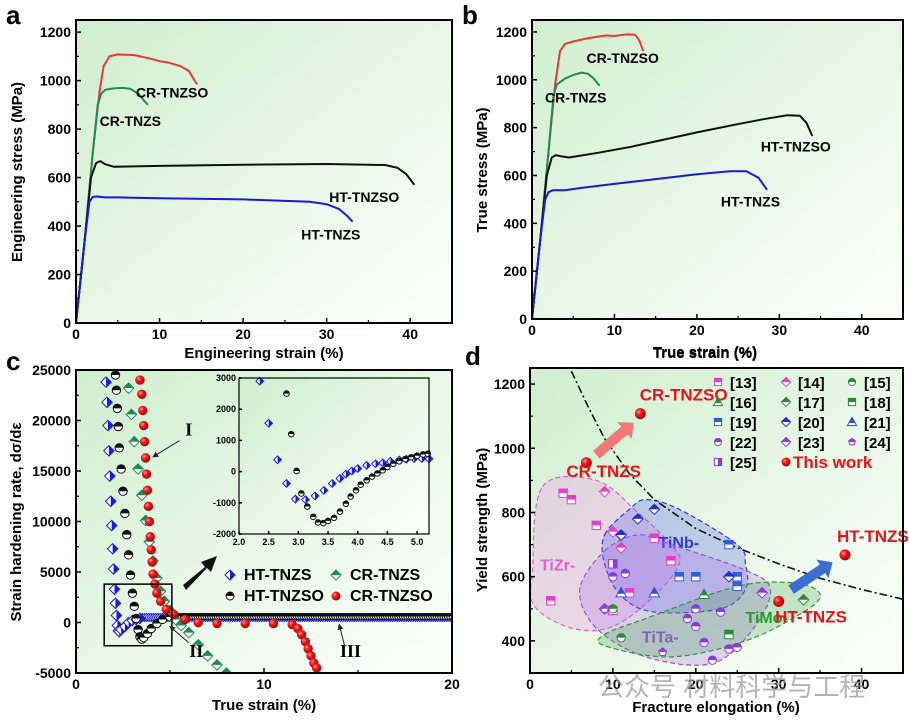 The height and width of the screenshot is (722, 909). What do you see at coordinates (16, 521) in the screenshot?
I see `y-axis-label-c: Strain hardening rate, dσ/dε` at bounding box center [16, 521].